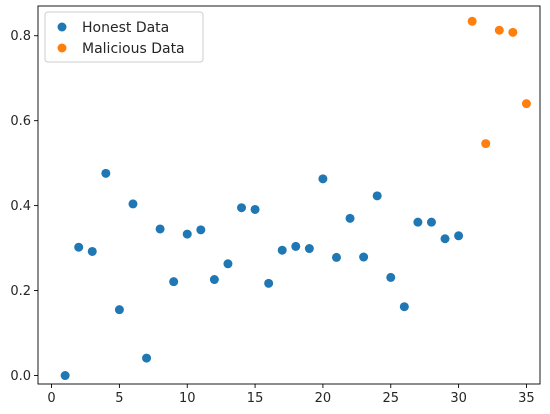  Describe the element at coordinates (125, 28) in the screenshot. I see `legend-label-honest-data: Honest Data` at that location.